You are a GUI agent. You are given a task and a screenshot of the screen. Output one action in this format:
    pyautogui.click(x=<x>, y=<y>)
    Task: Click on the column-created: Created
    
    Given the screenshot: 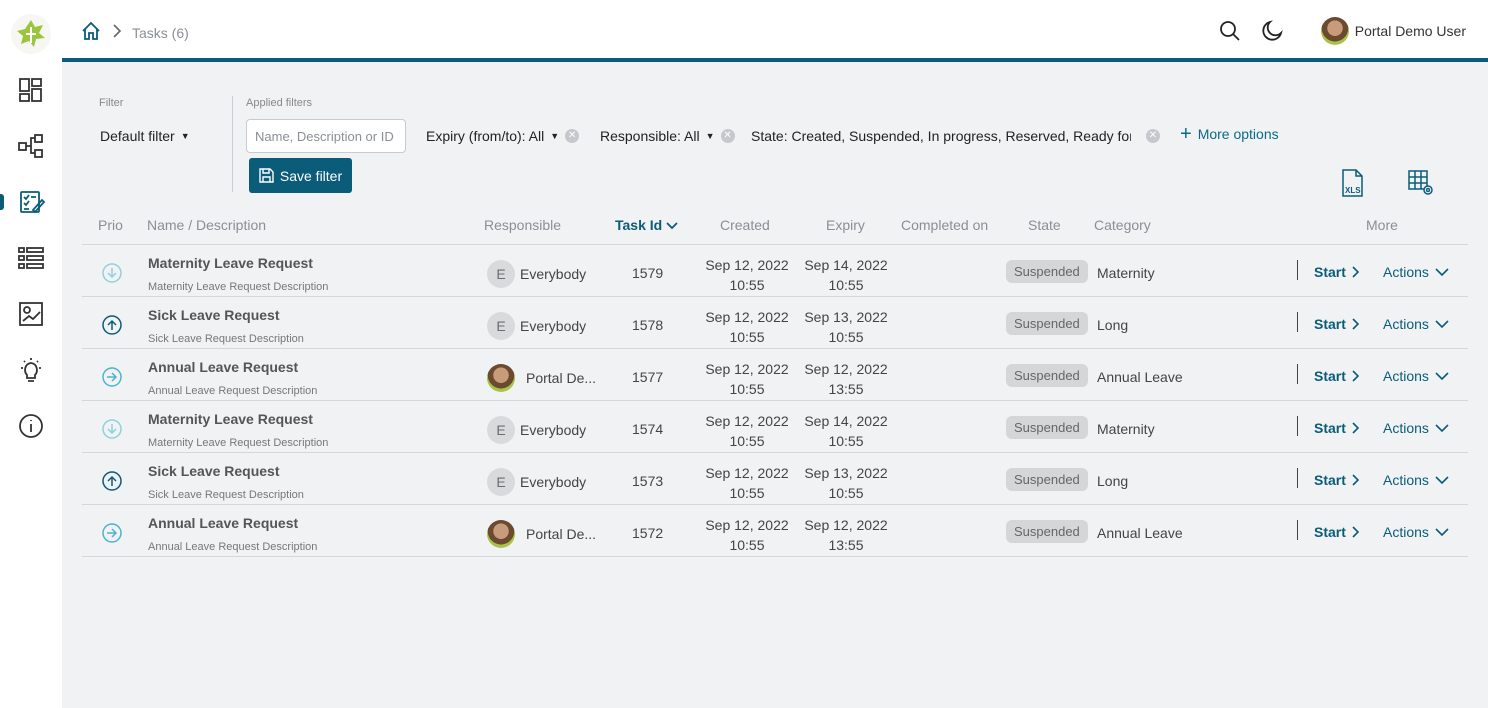 What is the action you would take?
    pyautogui.click(x=745, y=225)
    